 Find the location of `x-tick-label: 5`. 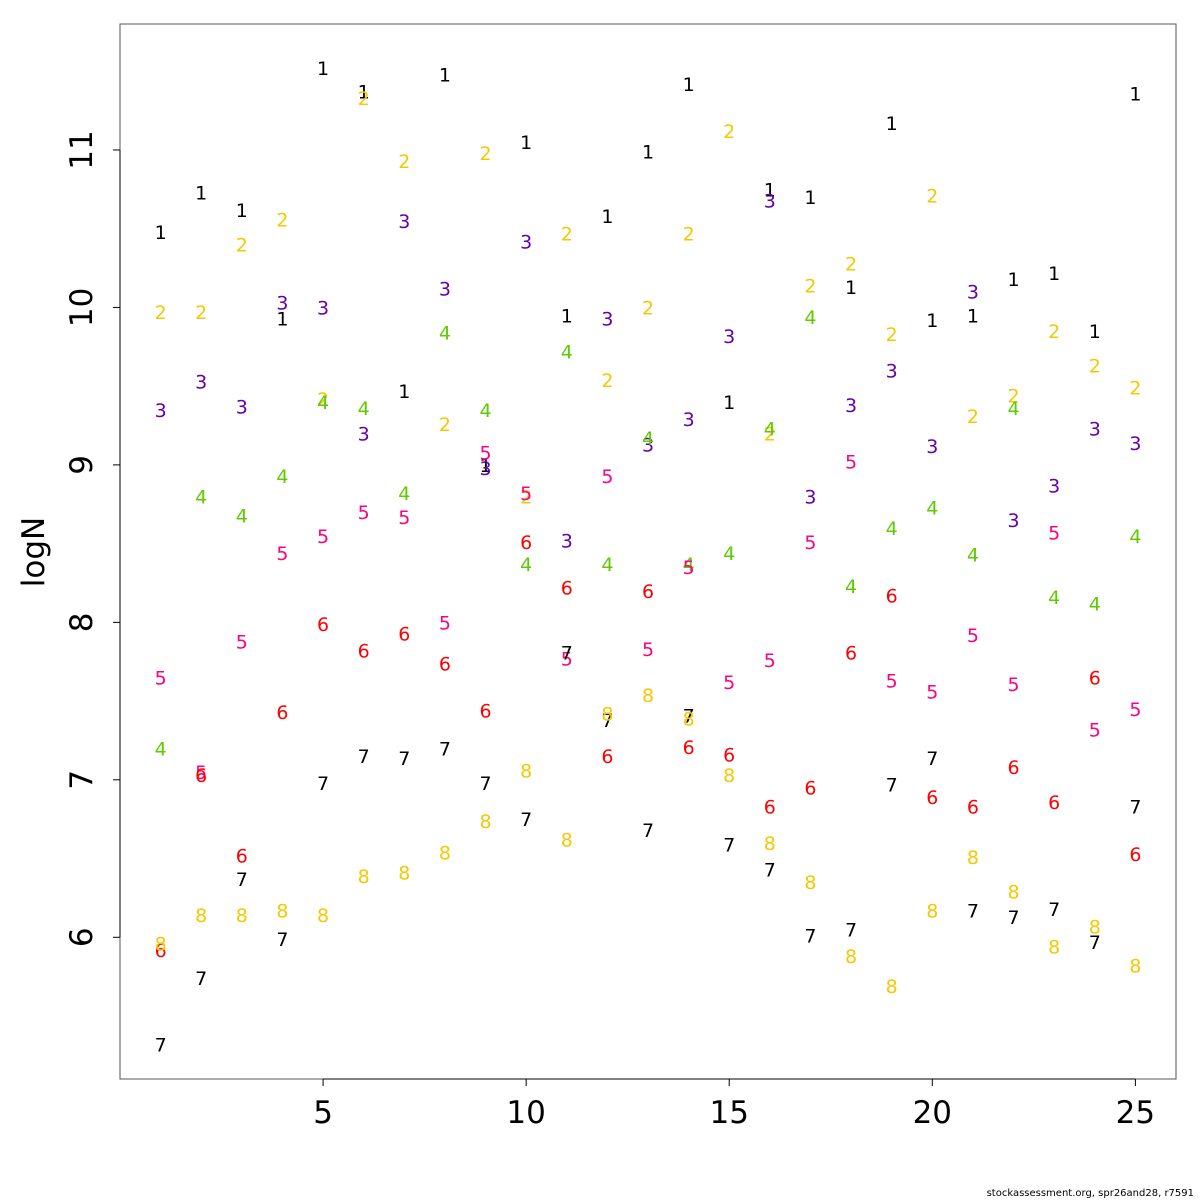

x-tick-label: 5 is located at coordinates (323, 1113).